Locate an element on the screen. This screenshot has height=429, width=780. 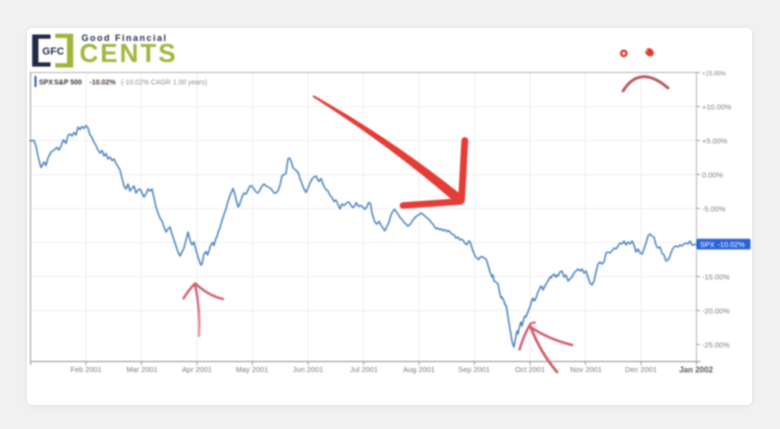
svg-text: CENTS is located at coordinates (129, 53).